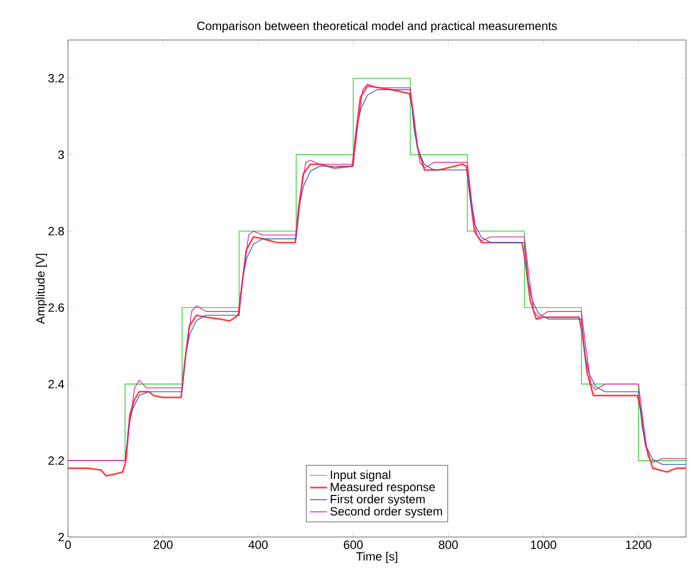  I want to click on x-tick-label: 200, so click(163, 544).